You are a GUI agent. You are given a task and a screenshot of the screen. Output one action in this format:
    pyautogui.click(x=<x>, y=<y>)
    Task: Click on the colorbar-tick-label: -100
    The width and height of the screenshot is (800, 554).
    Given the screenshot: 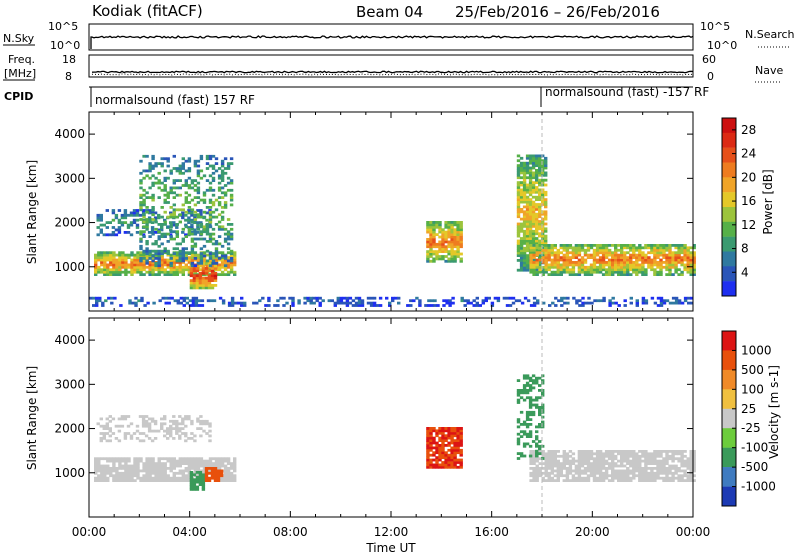 What is the action you would take?
    pyautogui.click(x=754, y=448)
    